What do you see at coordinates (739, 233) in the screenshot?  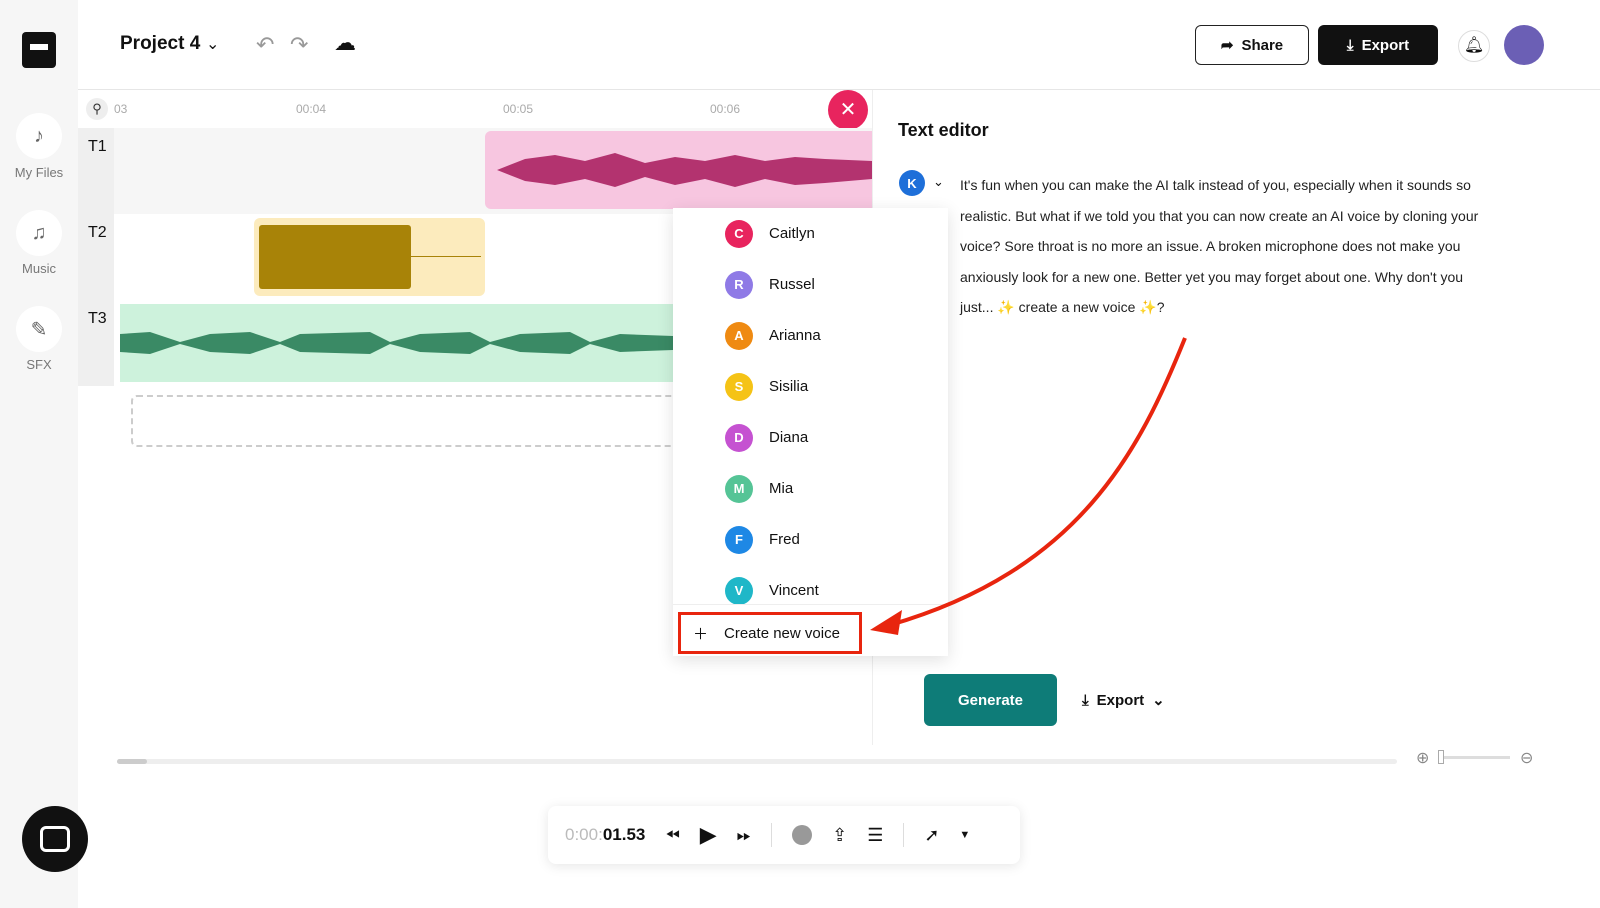 I see `voice-avatar: C` at bounding box center [739, 233].